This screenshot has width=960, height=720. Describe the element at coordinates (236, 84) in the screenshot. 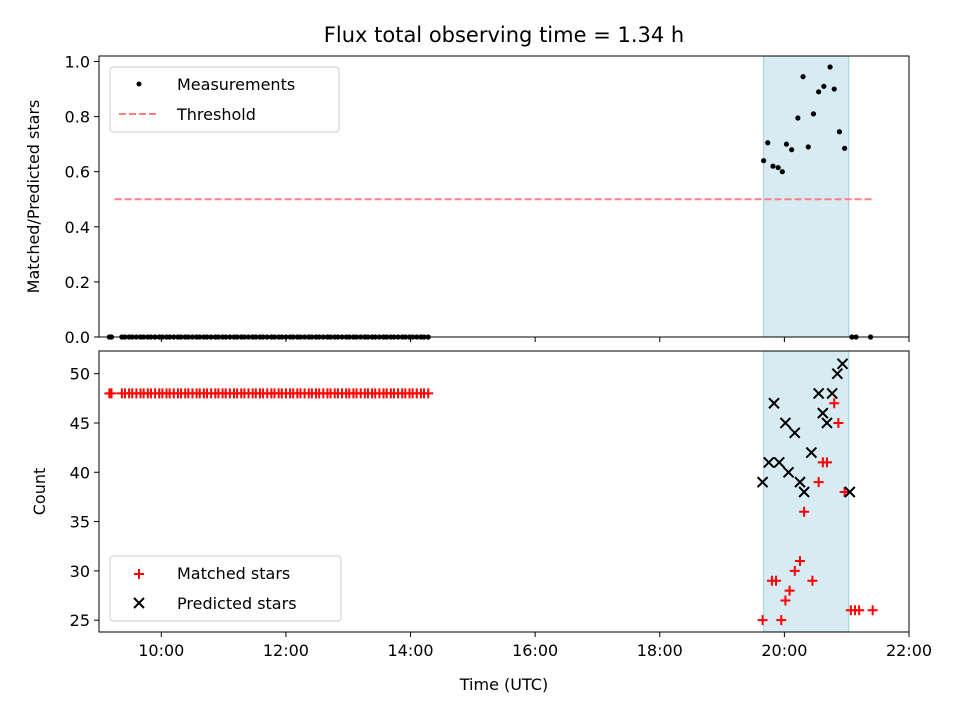

I see `legend-label-measurements: Measurements` at that location.